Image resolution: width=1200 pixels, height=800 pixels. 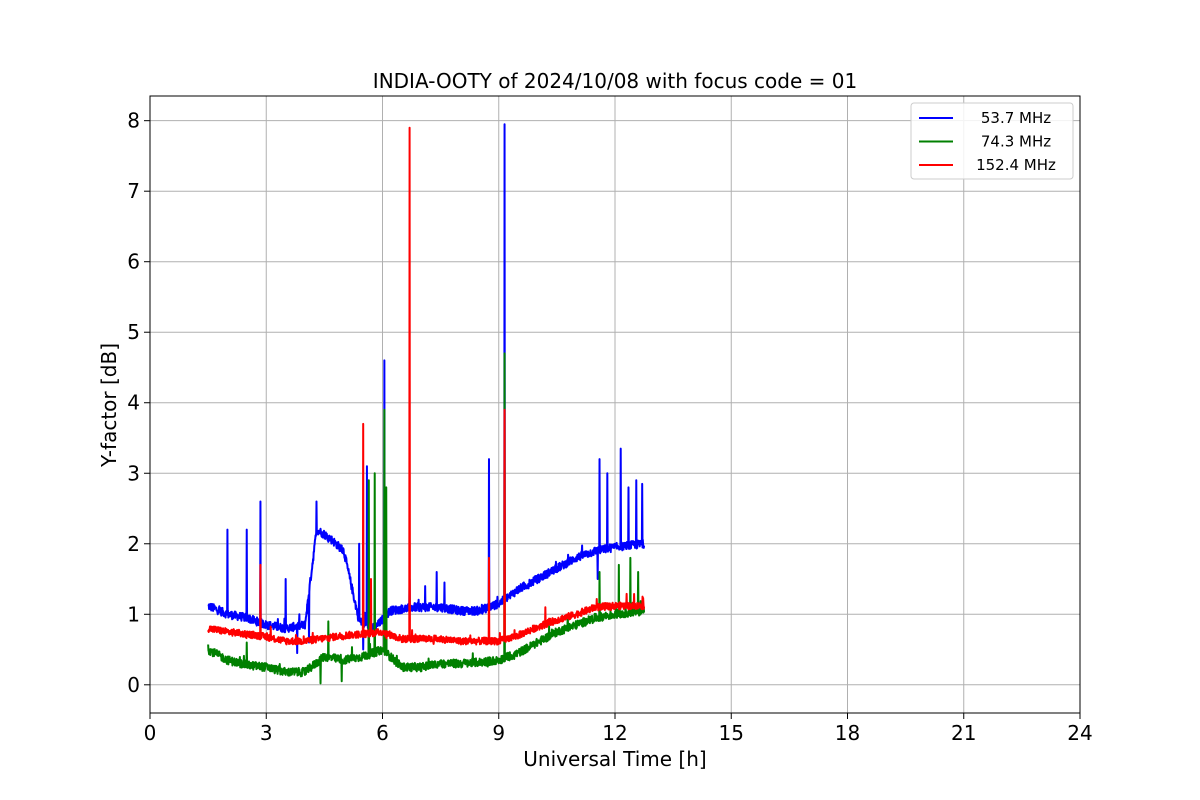 I want to click on y-tick-label: 4, so click(x=133, y=403).